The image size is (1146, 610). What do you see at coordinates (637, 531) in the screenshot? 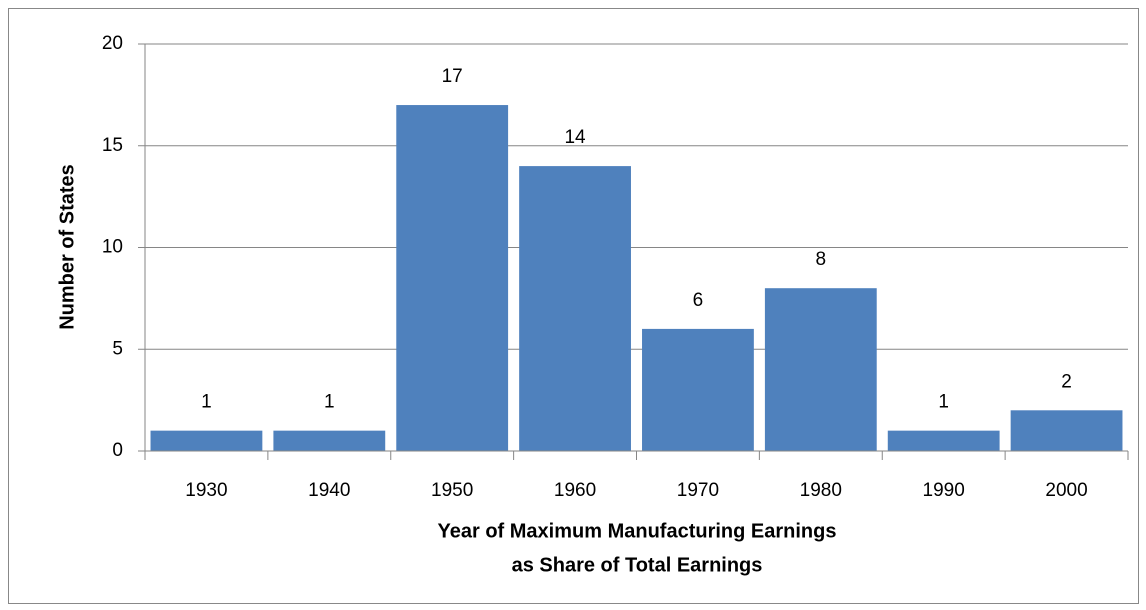
I see `x-axis-title: Year of Maximum Manufacturing Earnings` at bounding box center [637, 531].